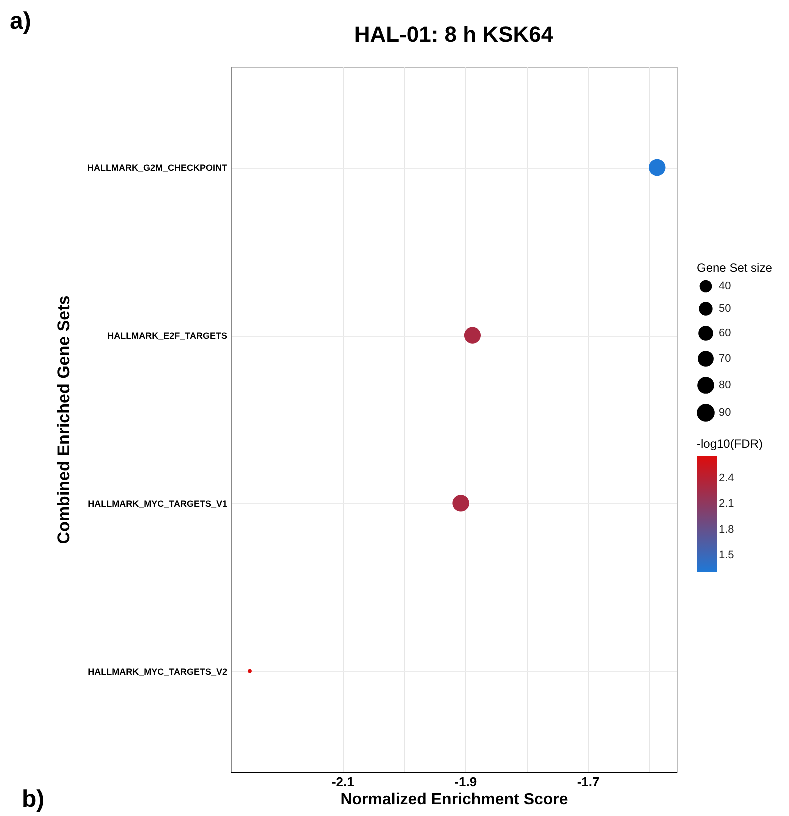 The height and width of the screenshot is (816, 789). Describe the element at coordinates (735, 268) in the screenshot. I see `legend-title: Gene Set size` at that location.